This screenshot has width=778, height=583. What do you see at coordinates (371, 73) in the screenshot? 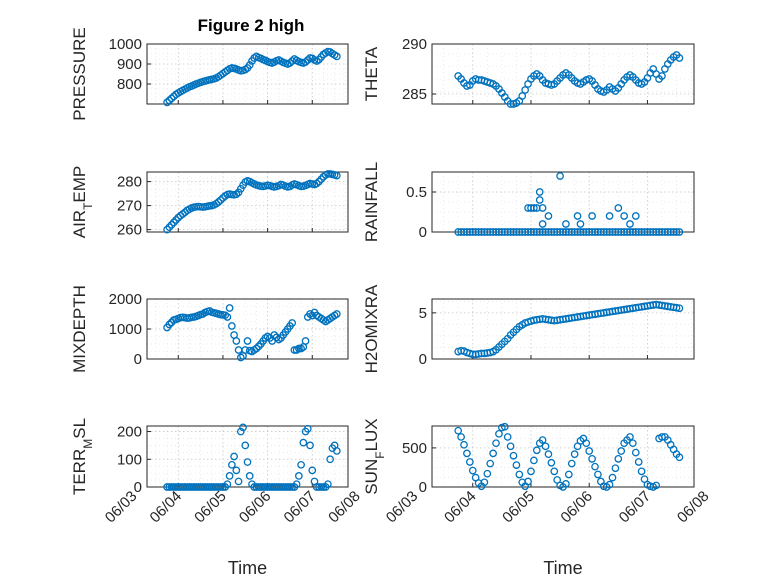
I see `y-axis-label: THETA` at bounding box center [371, 73].